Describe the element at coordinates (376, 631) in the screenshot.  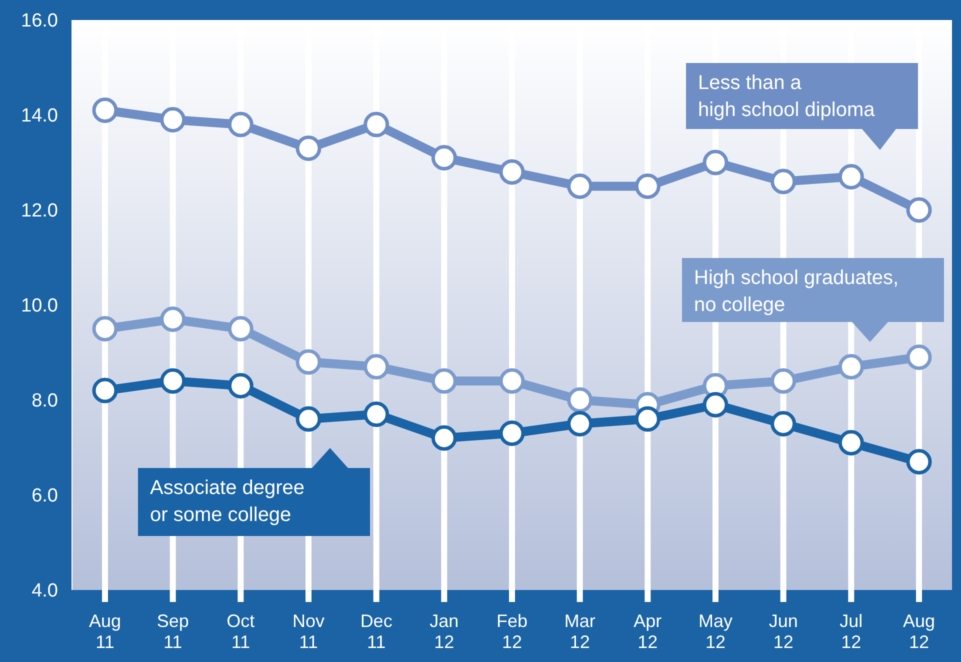
I see `x-tick-label: Dec 11` at that location.